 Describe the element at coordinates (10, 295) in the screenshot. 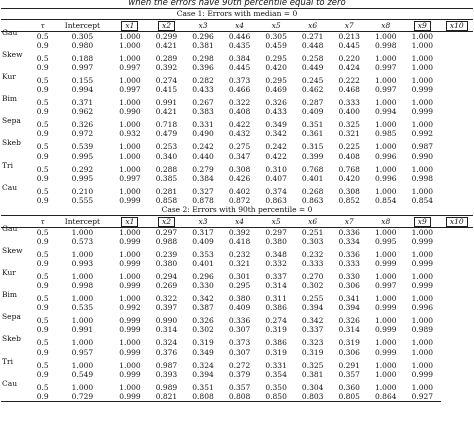

I see `distribution-label: Bim` at that location.